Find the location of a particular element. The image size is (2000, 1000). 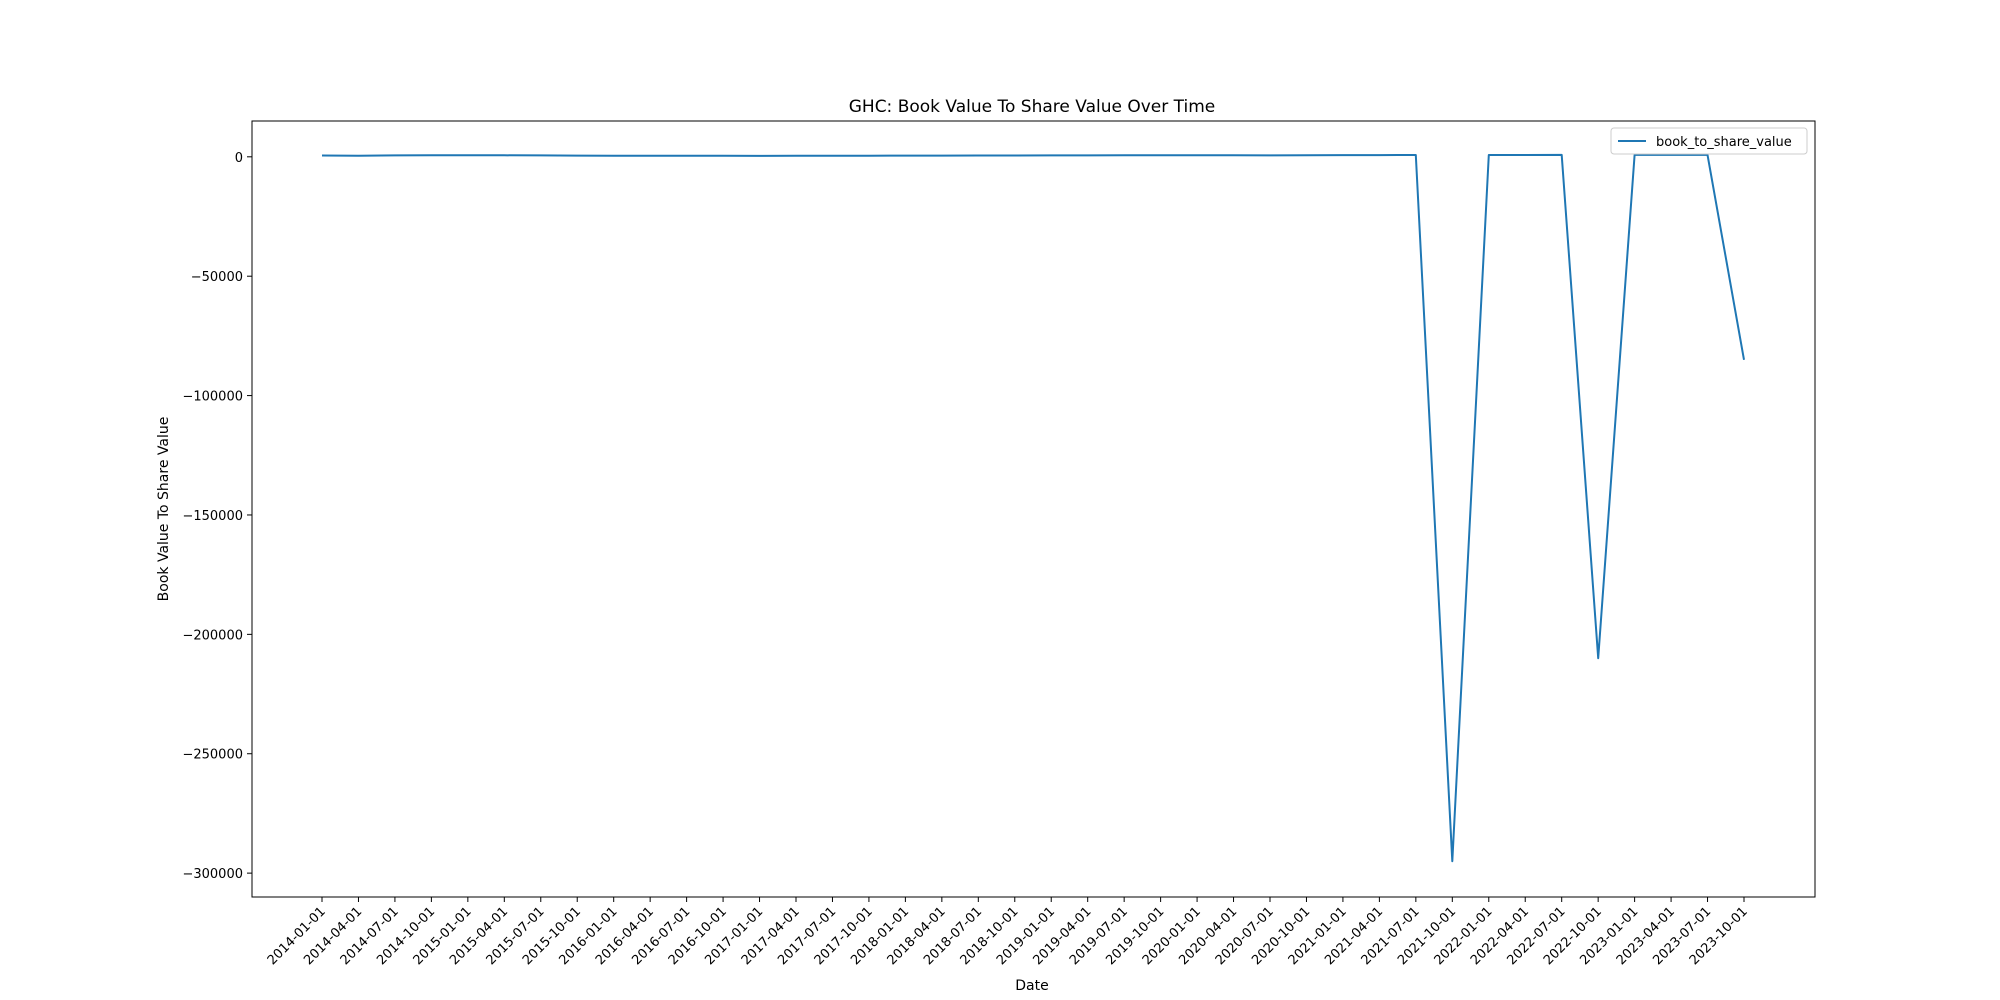

legend: book_to_share_value is located at coordinates (1709, 141).